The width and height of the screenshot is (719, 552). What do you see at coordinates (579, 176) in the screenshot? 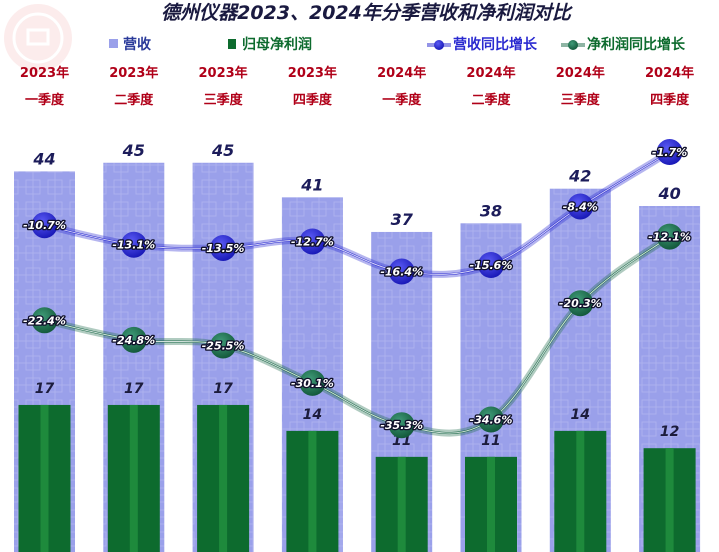
I see `revenue-value-label: 42` at bounding box center [579, 176].